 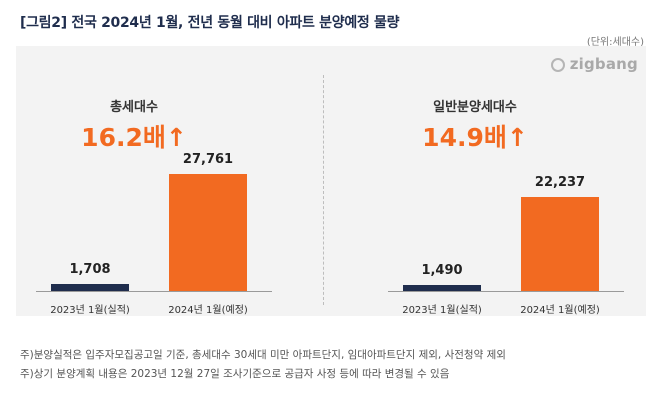 I want to click on bar-value-label: 1,708, so click(x=90, y=269).